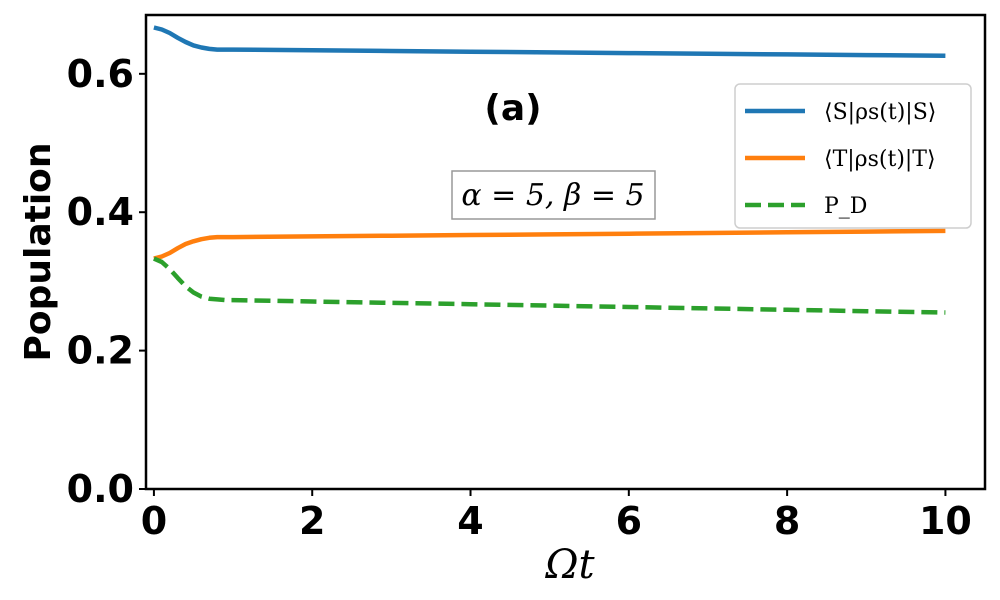  Describe the element at coordinates (787, 521) in the screenshot. I see `x-tick-label: 8` at that location.